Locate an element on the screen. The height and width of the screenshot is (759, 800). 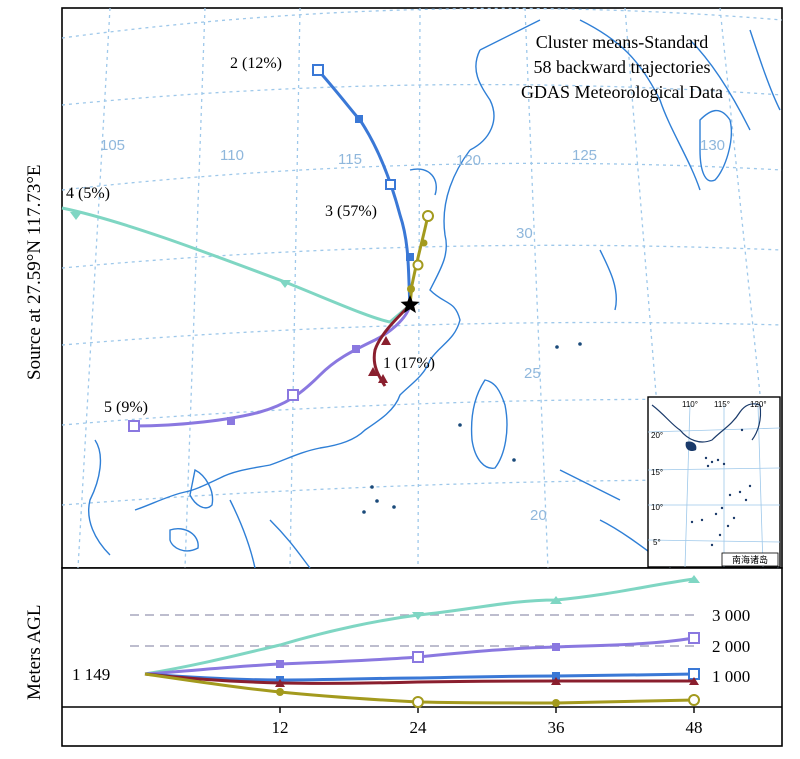
profile-2-marker is located at coordinates (556, 676).